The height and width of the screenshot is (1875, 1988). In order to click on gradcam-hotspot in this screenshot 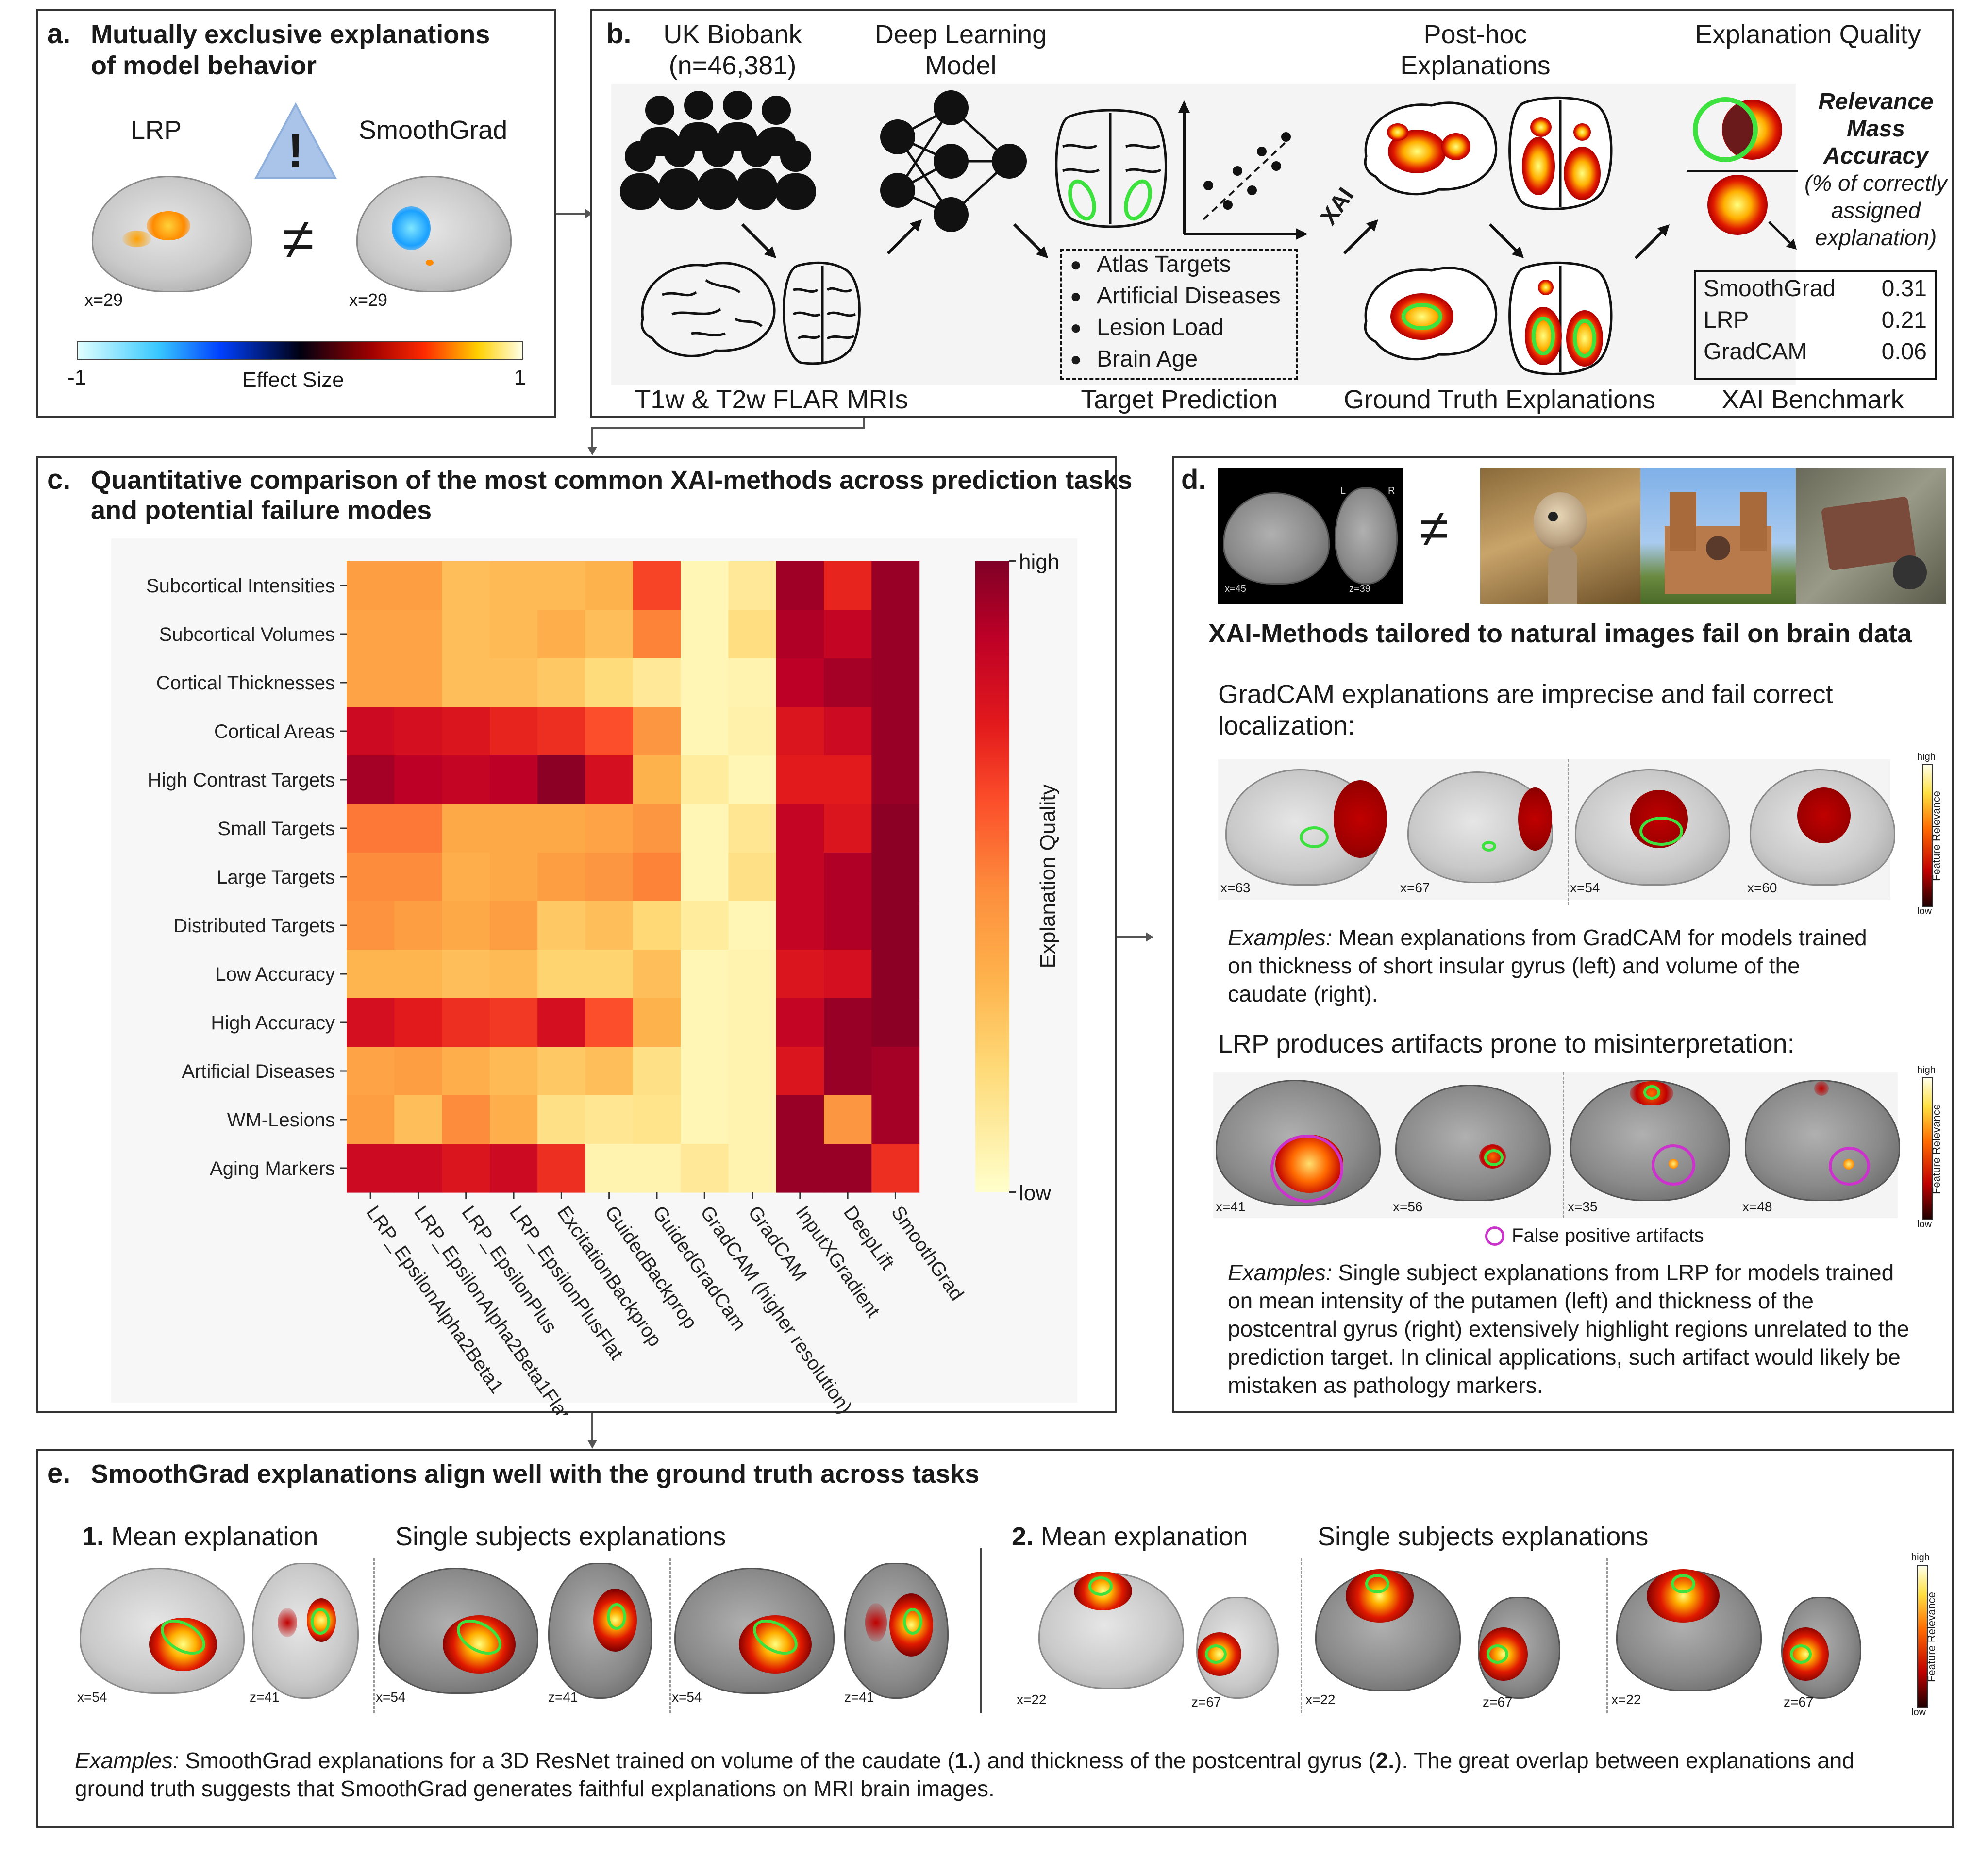, I will do `click(1824, 815)`.